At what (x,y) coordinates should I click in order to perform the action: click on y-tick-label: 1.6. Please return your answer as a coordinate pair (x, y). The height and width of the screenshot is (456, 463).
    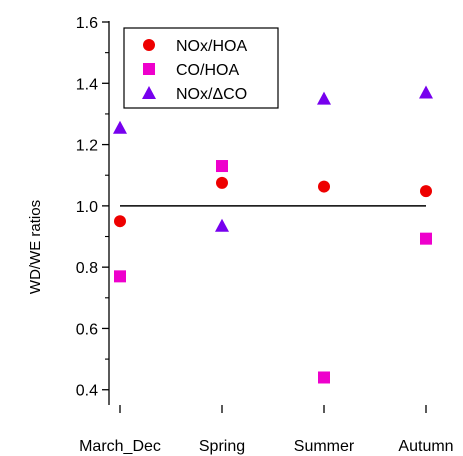
    Looking at the image, I should click on (87, 23).